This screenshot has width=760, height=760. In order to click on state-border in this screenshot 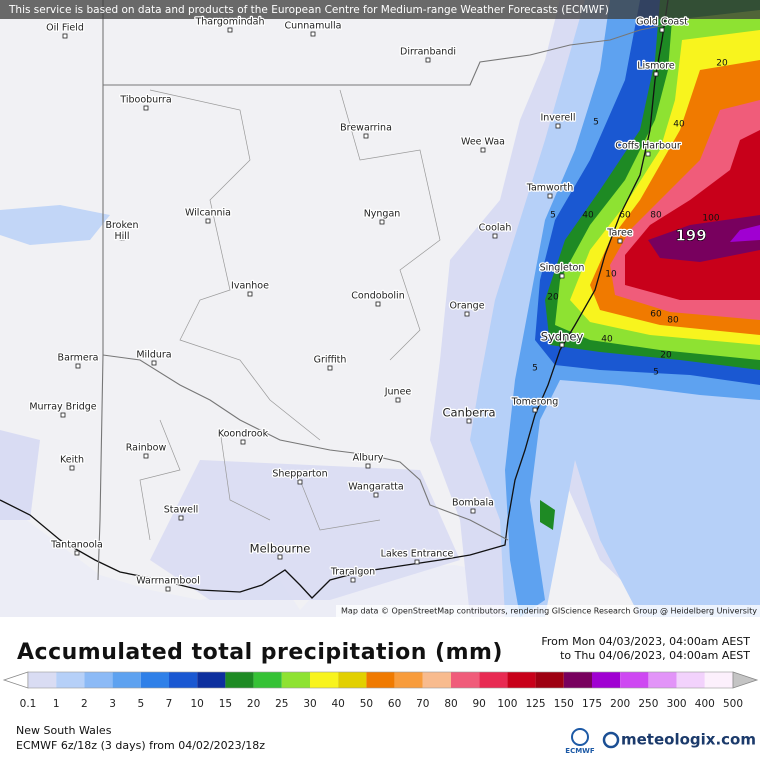, I will do `click(305, 447)`.